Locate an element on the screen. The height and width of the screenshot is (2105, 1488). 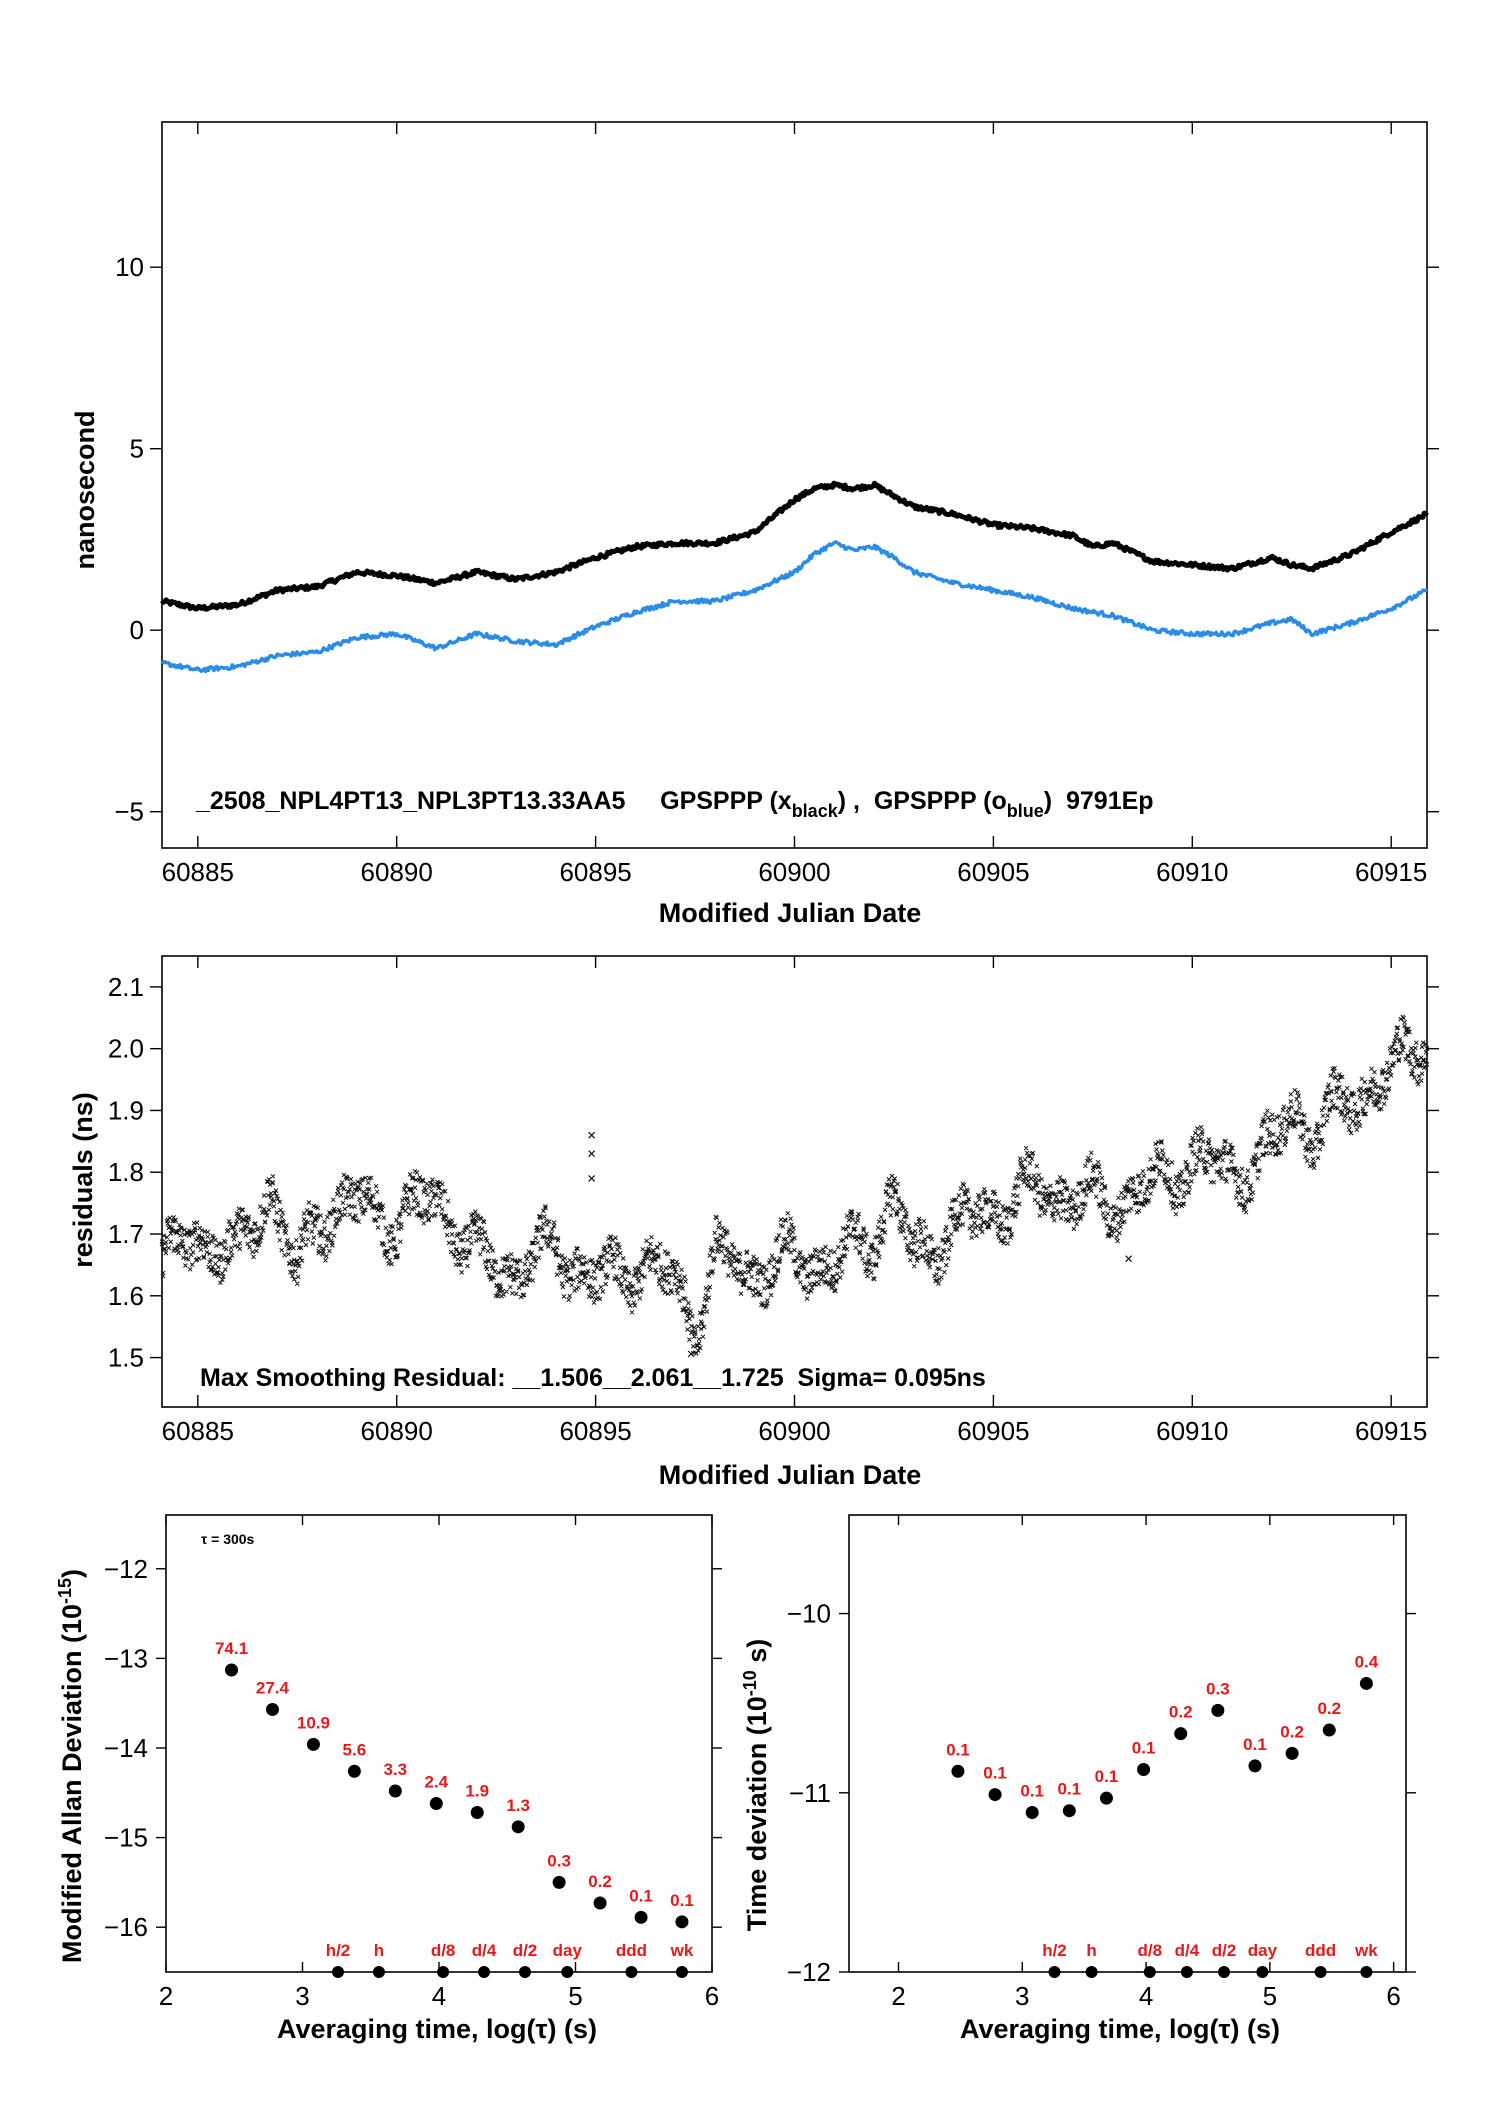
residuals-y-axis-title: residuals (ns) is located at coordinates (83, 1180).